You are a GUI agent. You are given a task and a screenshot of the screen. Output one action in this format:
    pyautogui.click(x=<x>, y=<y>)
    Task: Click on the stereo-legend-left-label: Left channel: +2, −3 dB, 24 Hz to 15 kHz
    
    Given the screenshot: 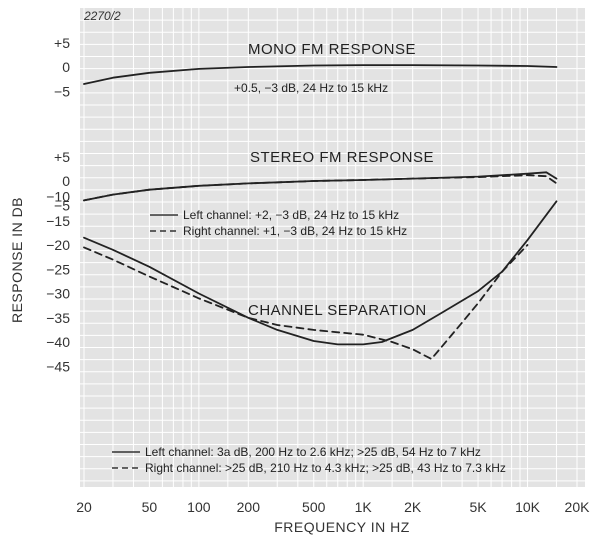 What is the action you would take?
    pyautogui.click(x=291, y=215)
    